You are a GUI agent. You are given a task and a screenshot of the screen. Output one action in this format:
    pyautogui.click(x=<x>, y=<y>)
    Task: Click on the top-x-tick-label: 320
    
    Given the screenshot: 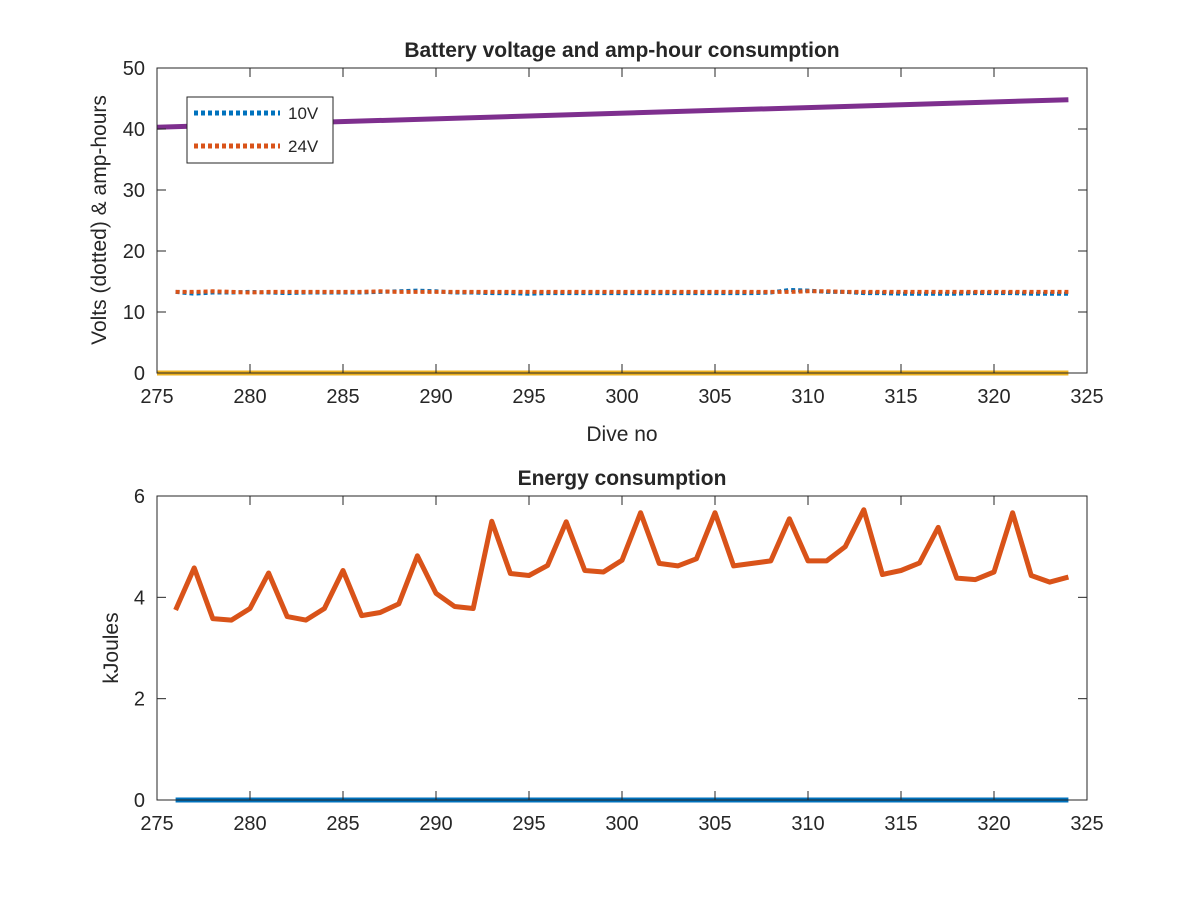 What is the action you would take?
    pyautogui.click(x=993, y=397)
    